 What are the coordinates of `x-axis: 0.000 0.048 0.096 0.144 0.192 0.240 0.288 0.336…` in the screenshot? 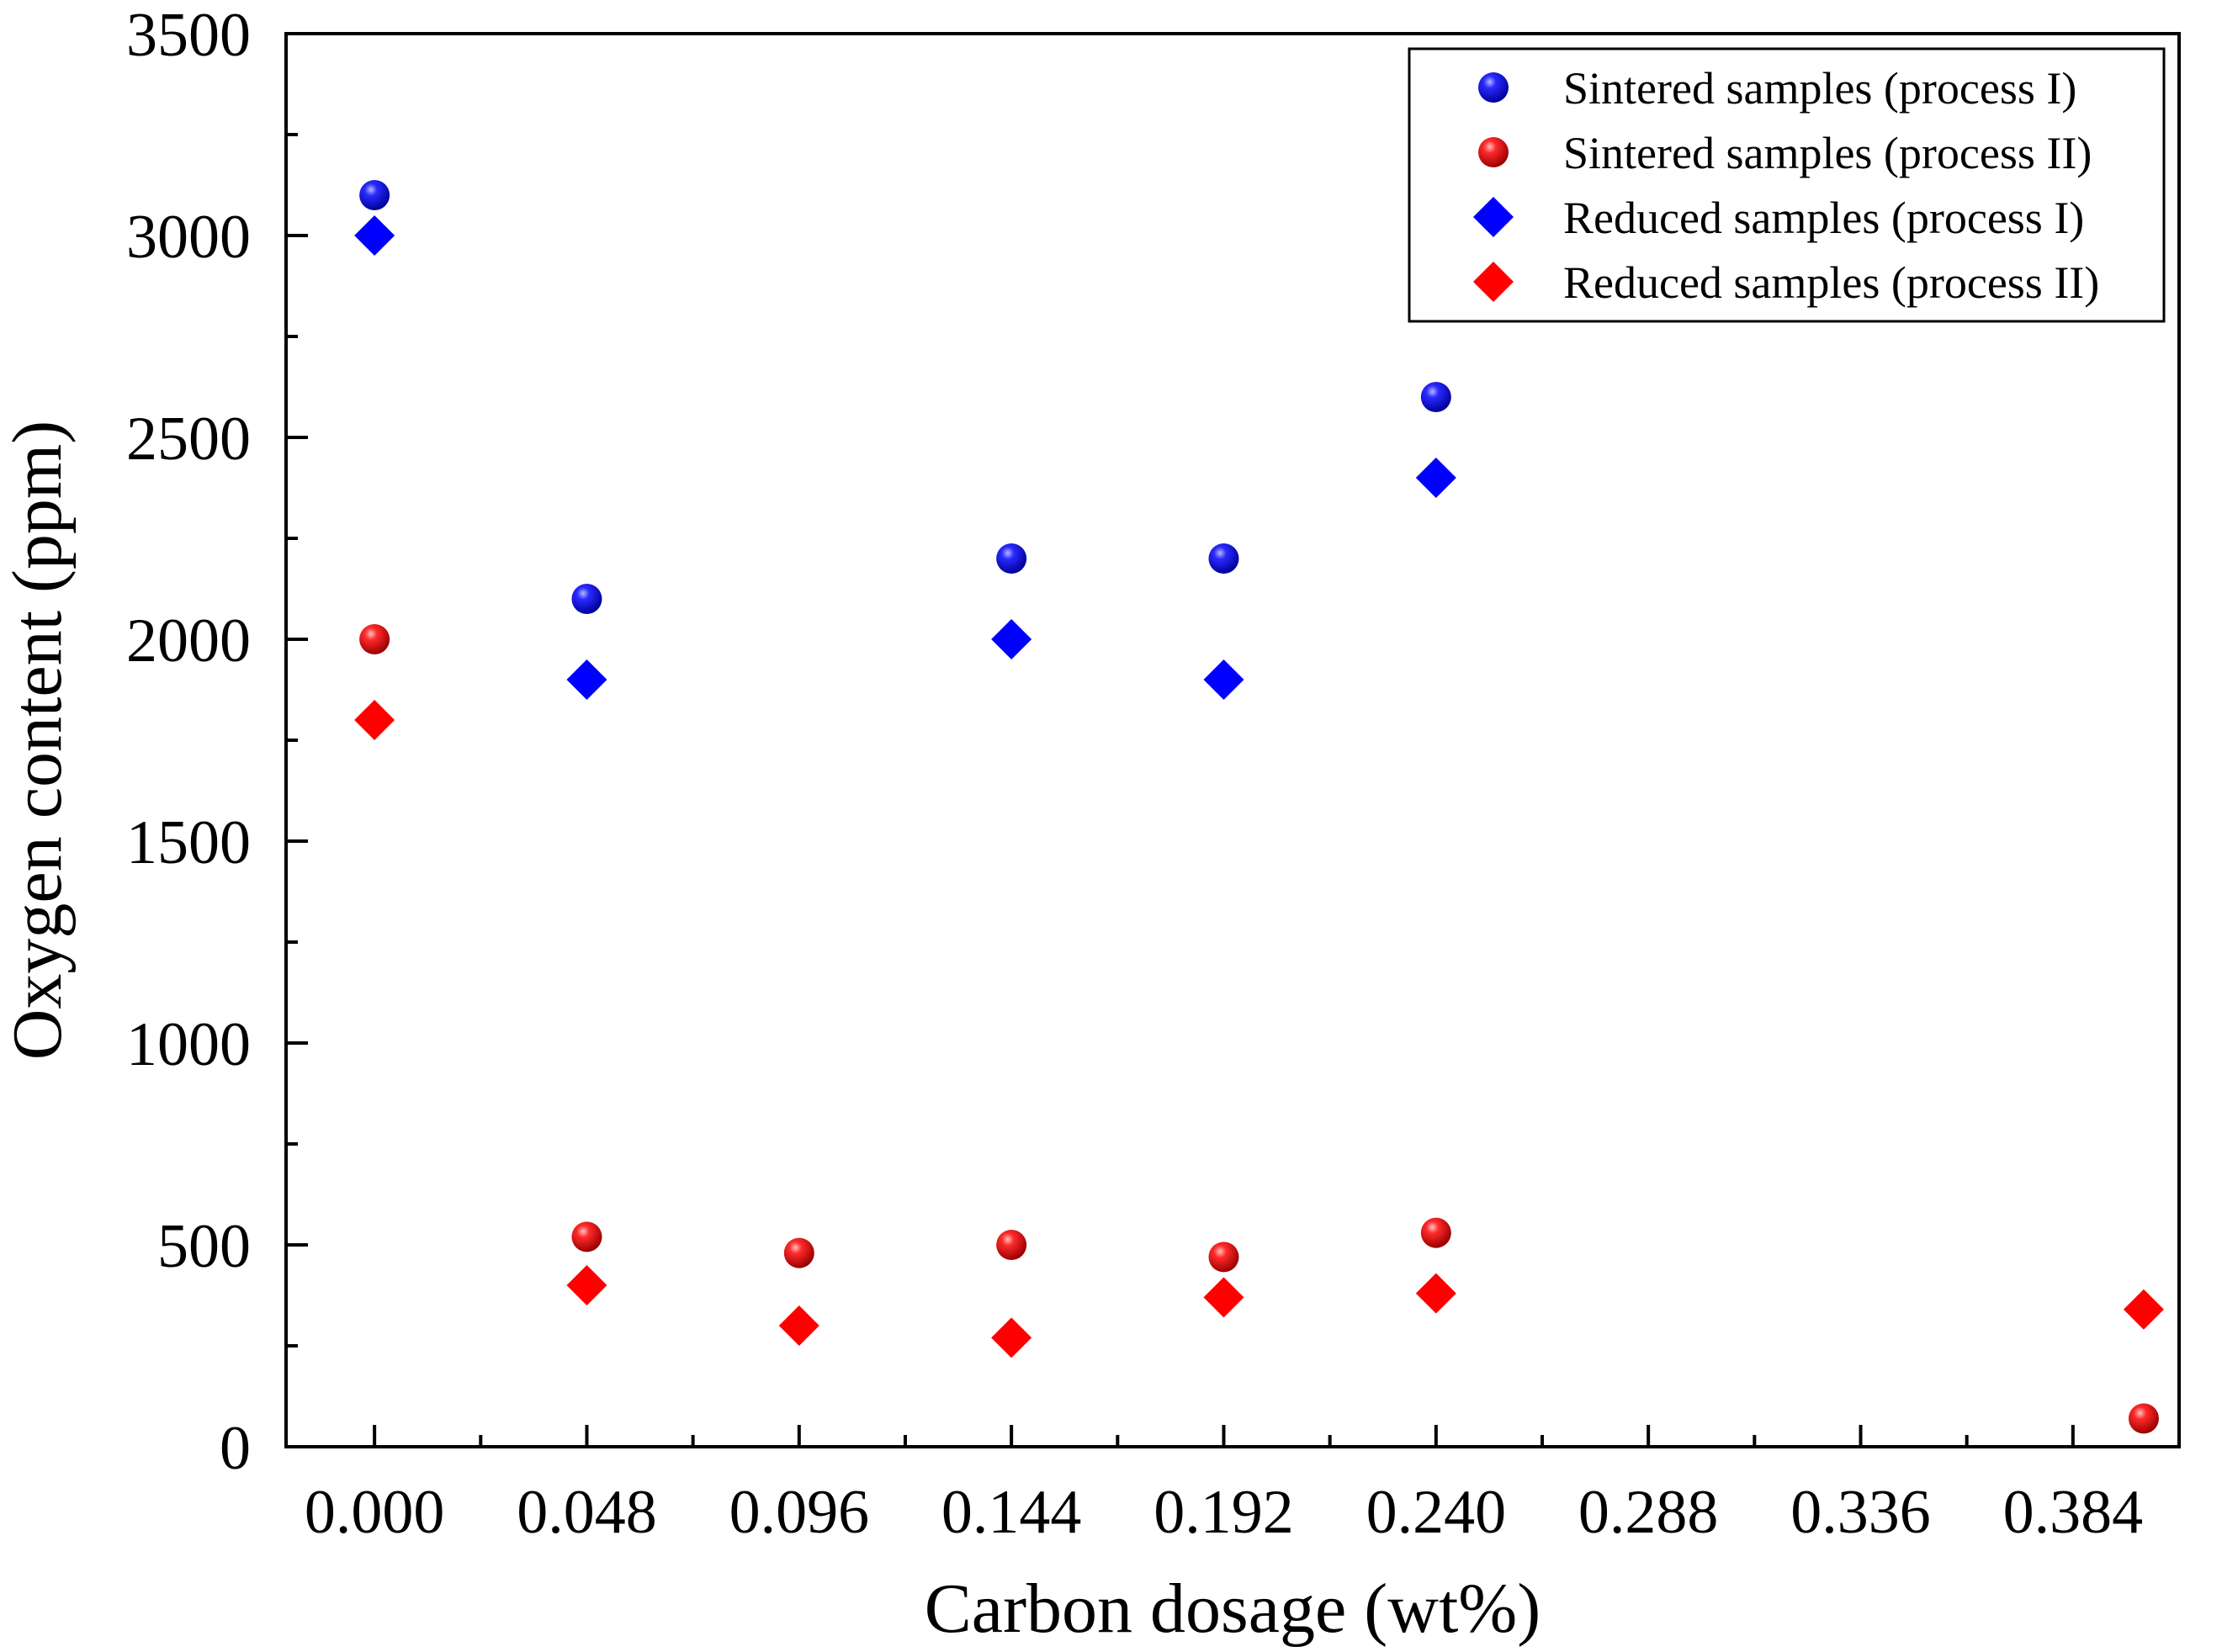 It's located at (1224, 1486).